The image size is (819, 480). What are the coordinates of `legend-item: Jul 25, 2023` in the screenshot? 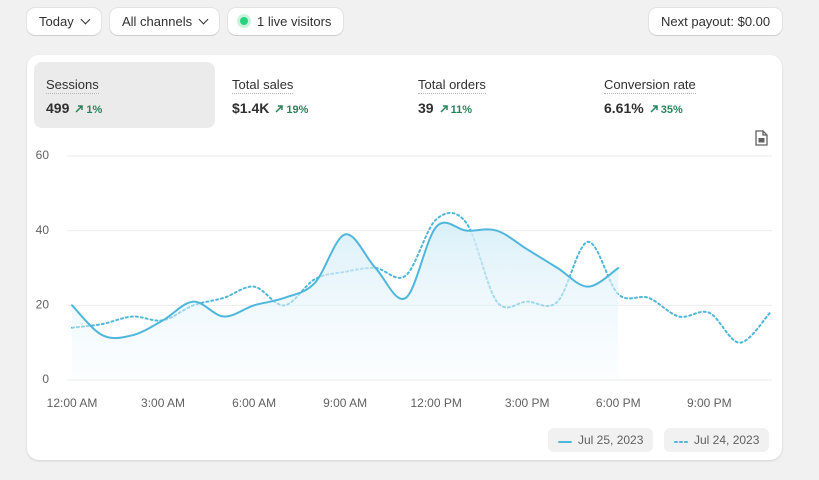 It's located at (601, 440).